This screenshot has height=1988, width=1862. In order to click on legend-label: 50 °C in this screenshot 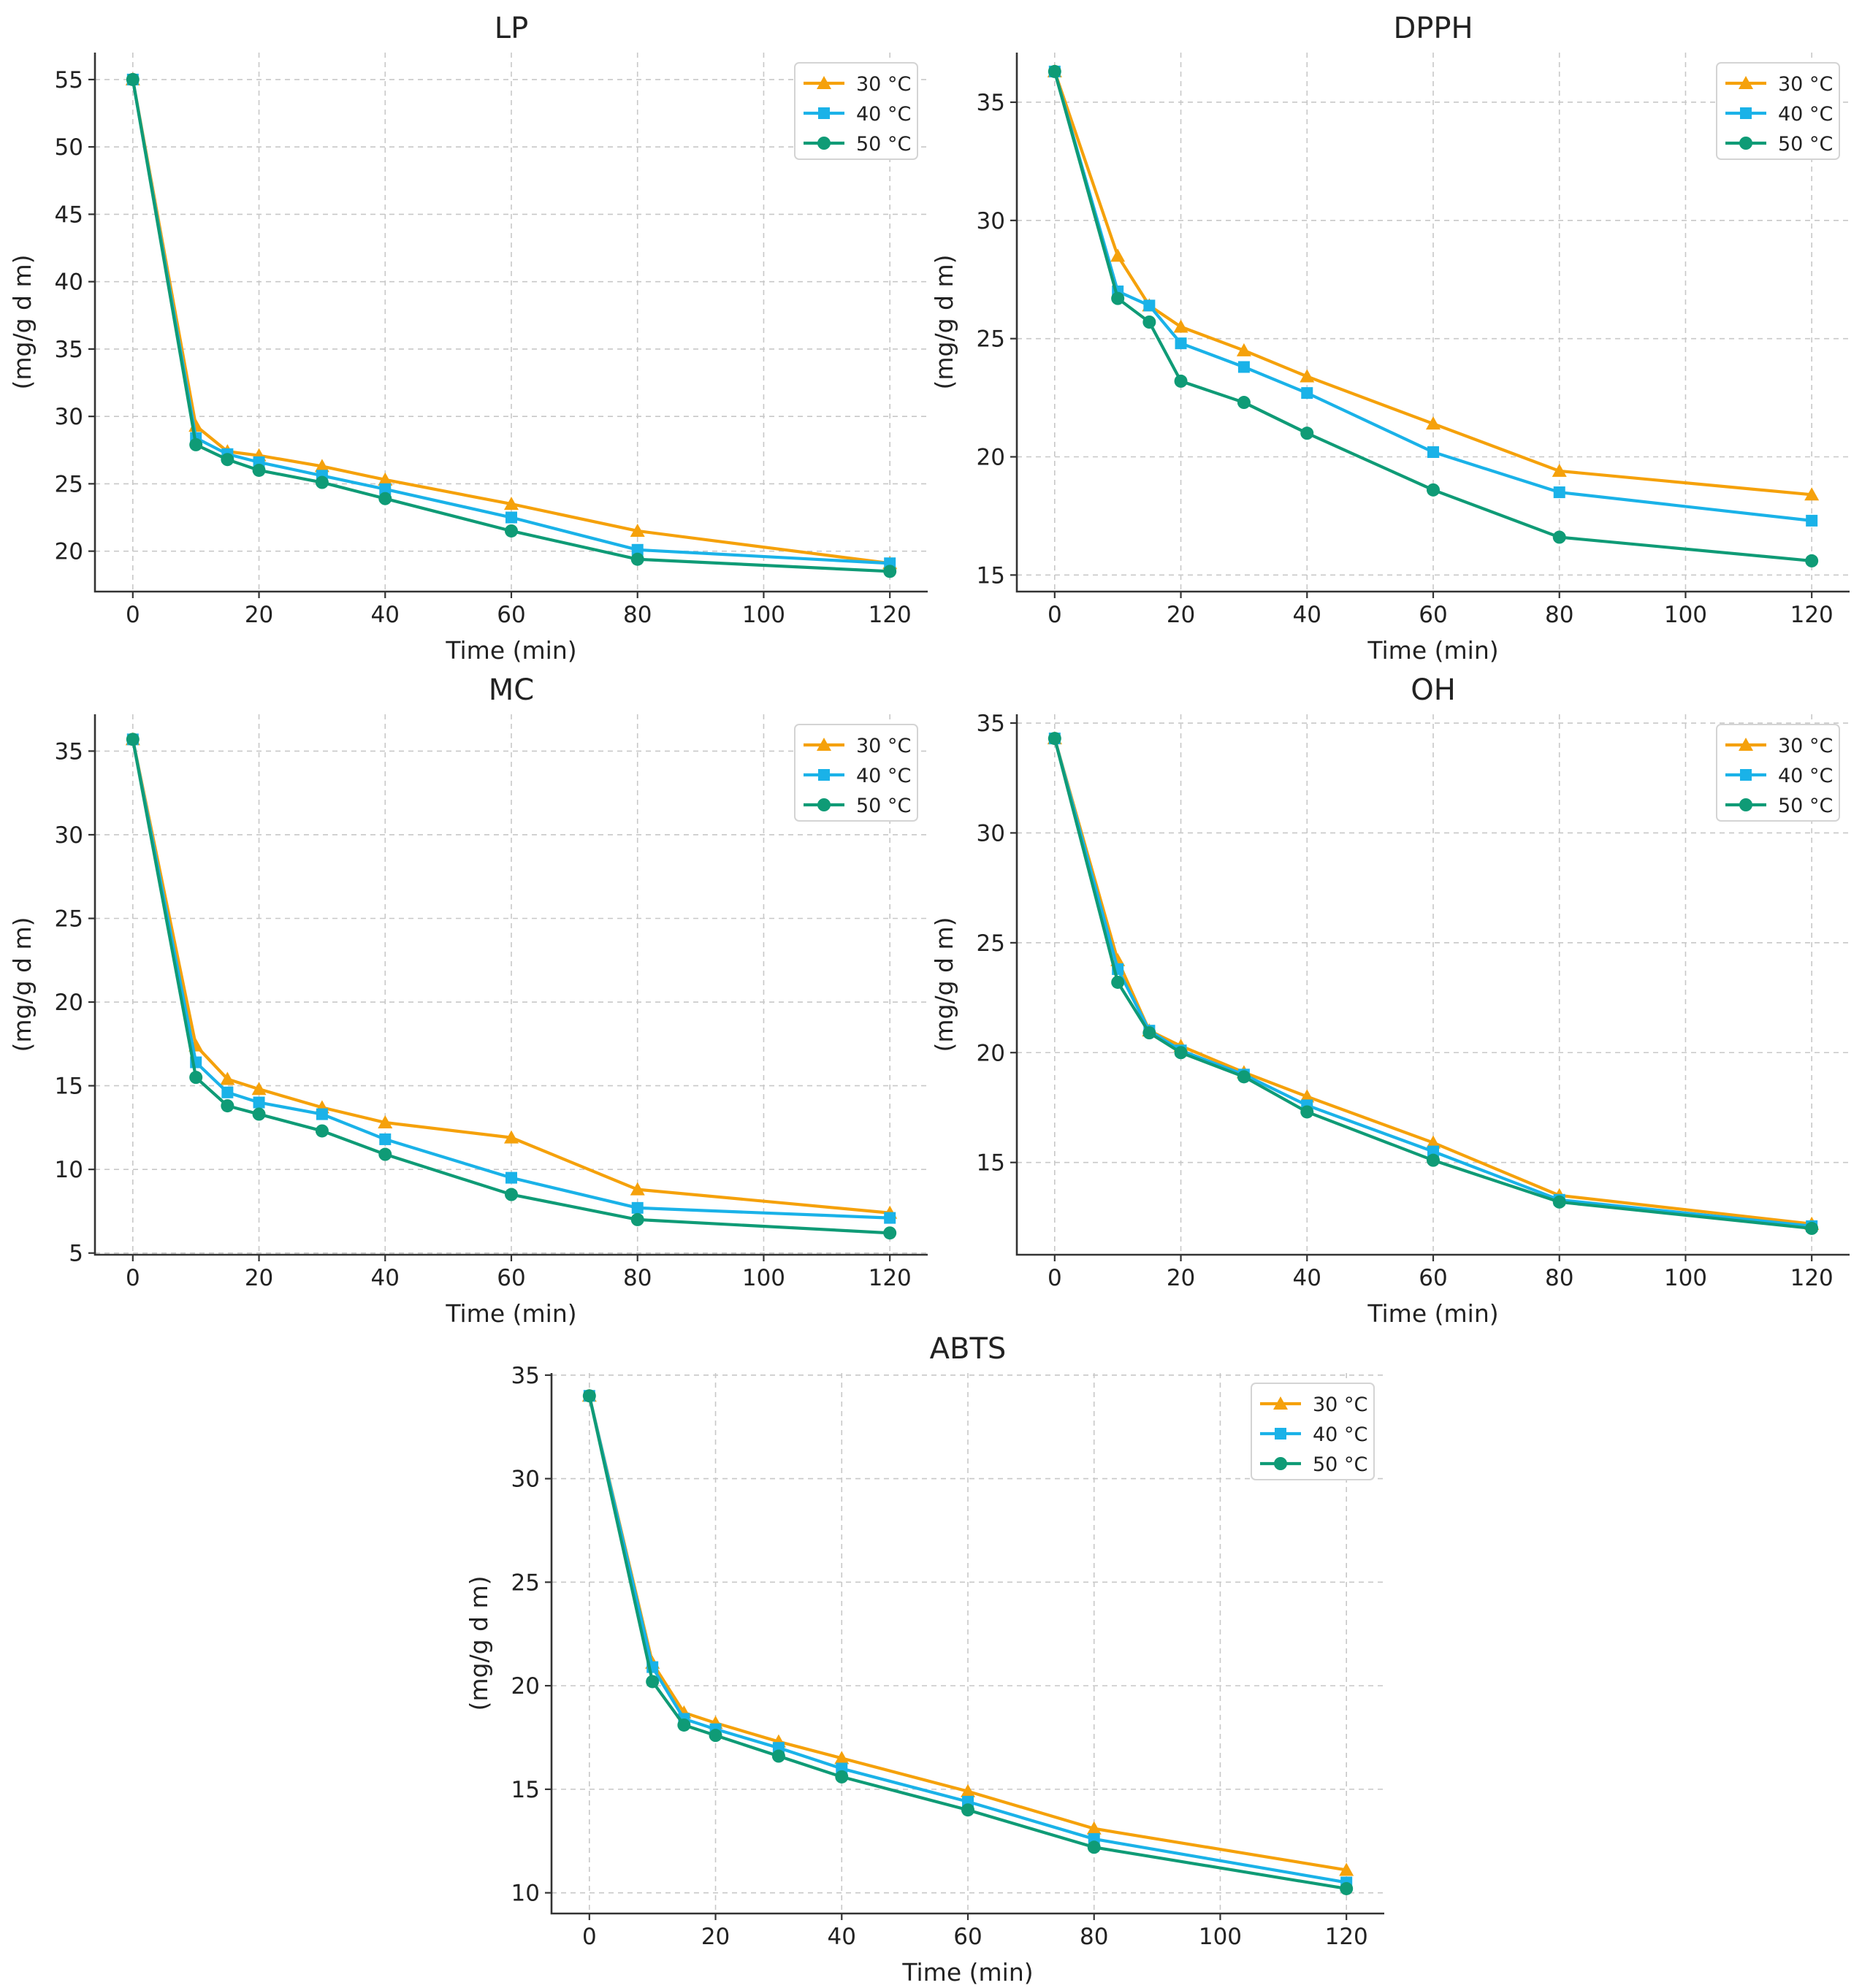, I will do `click(1806, 144)`.